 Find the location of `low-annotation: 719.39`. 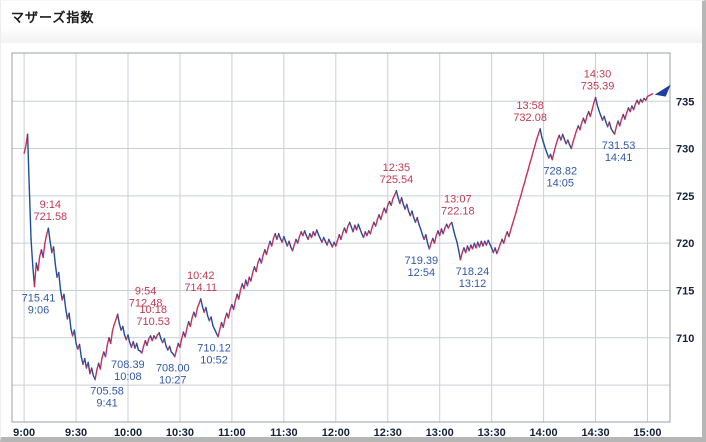

low-annotation: 719.39 is located at coordinates (421, 261).